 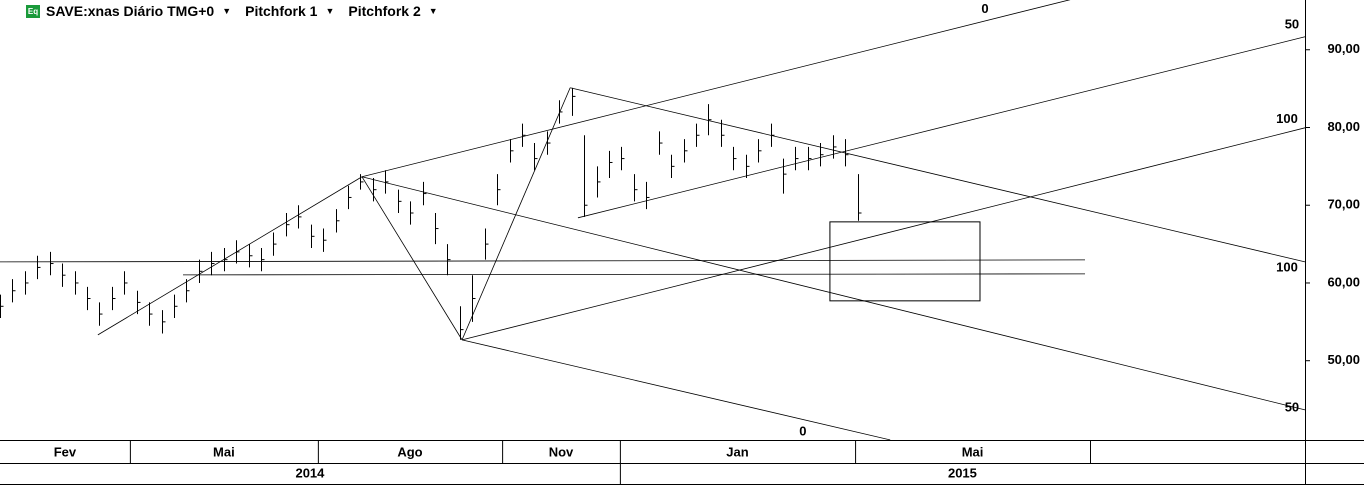 What do you see at coordinates (1343, 204) in the screenshot?
I see `y-tick-label: 70,00` at bounding box center [1343, 204].